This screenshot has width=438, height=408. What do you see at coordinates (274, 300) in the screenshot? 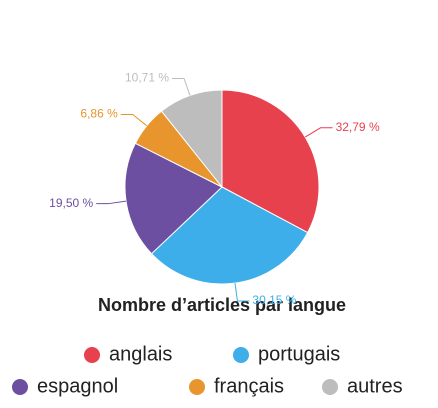
I see `data-label: 30,15 %` at bounding box center [274, 300].